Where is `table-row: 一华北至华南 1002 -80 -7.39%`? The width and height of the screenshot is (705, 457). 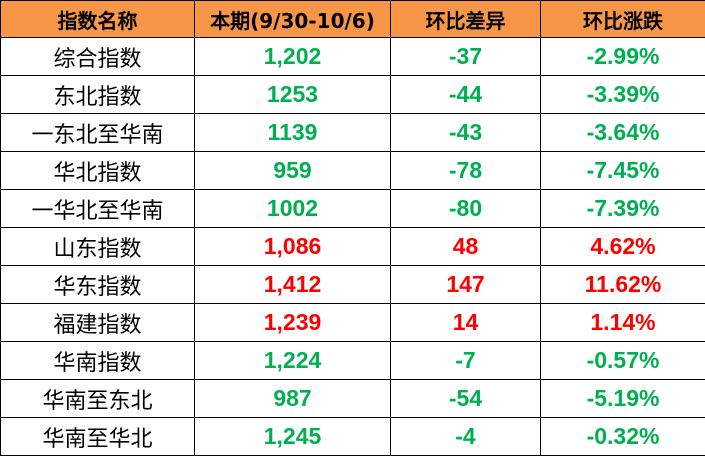 table-row: 一华北至华南 1002 -80 -7.39% is located at coordinates (352, 208).